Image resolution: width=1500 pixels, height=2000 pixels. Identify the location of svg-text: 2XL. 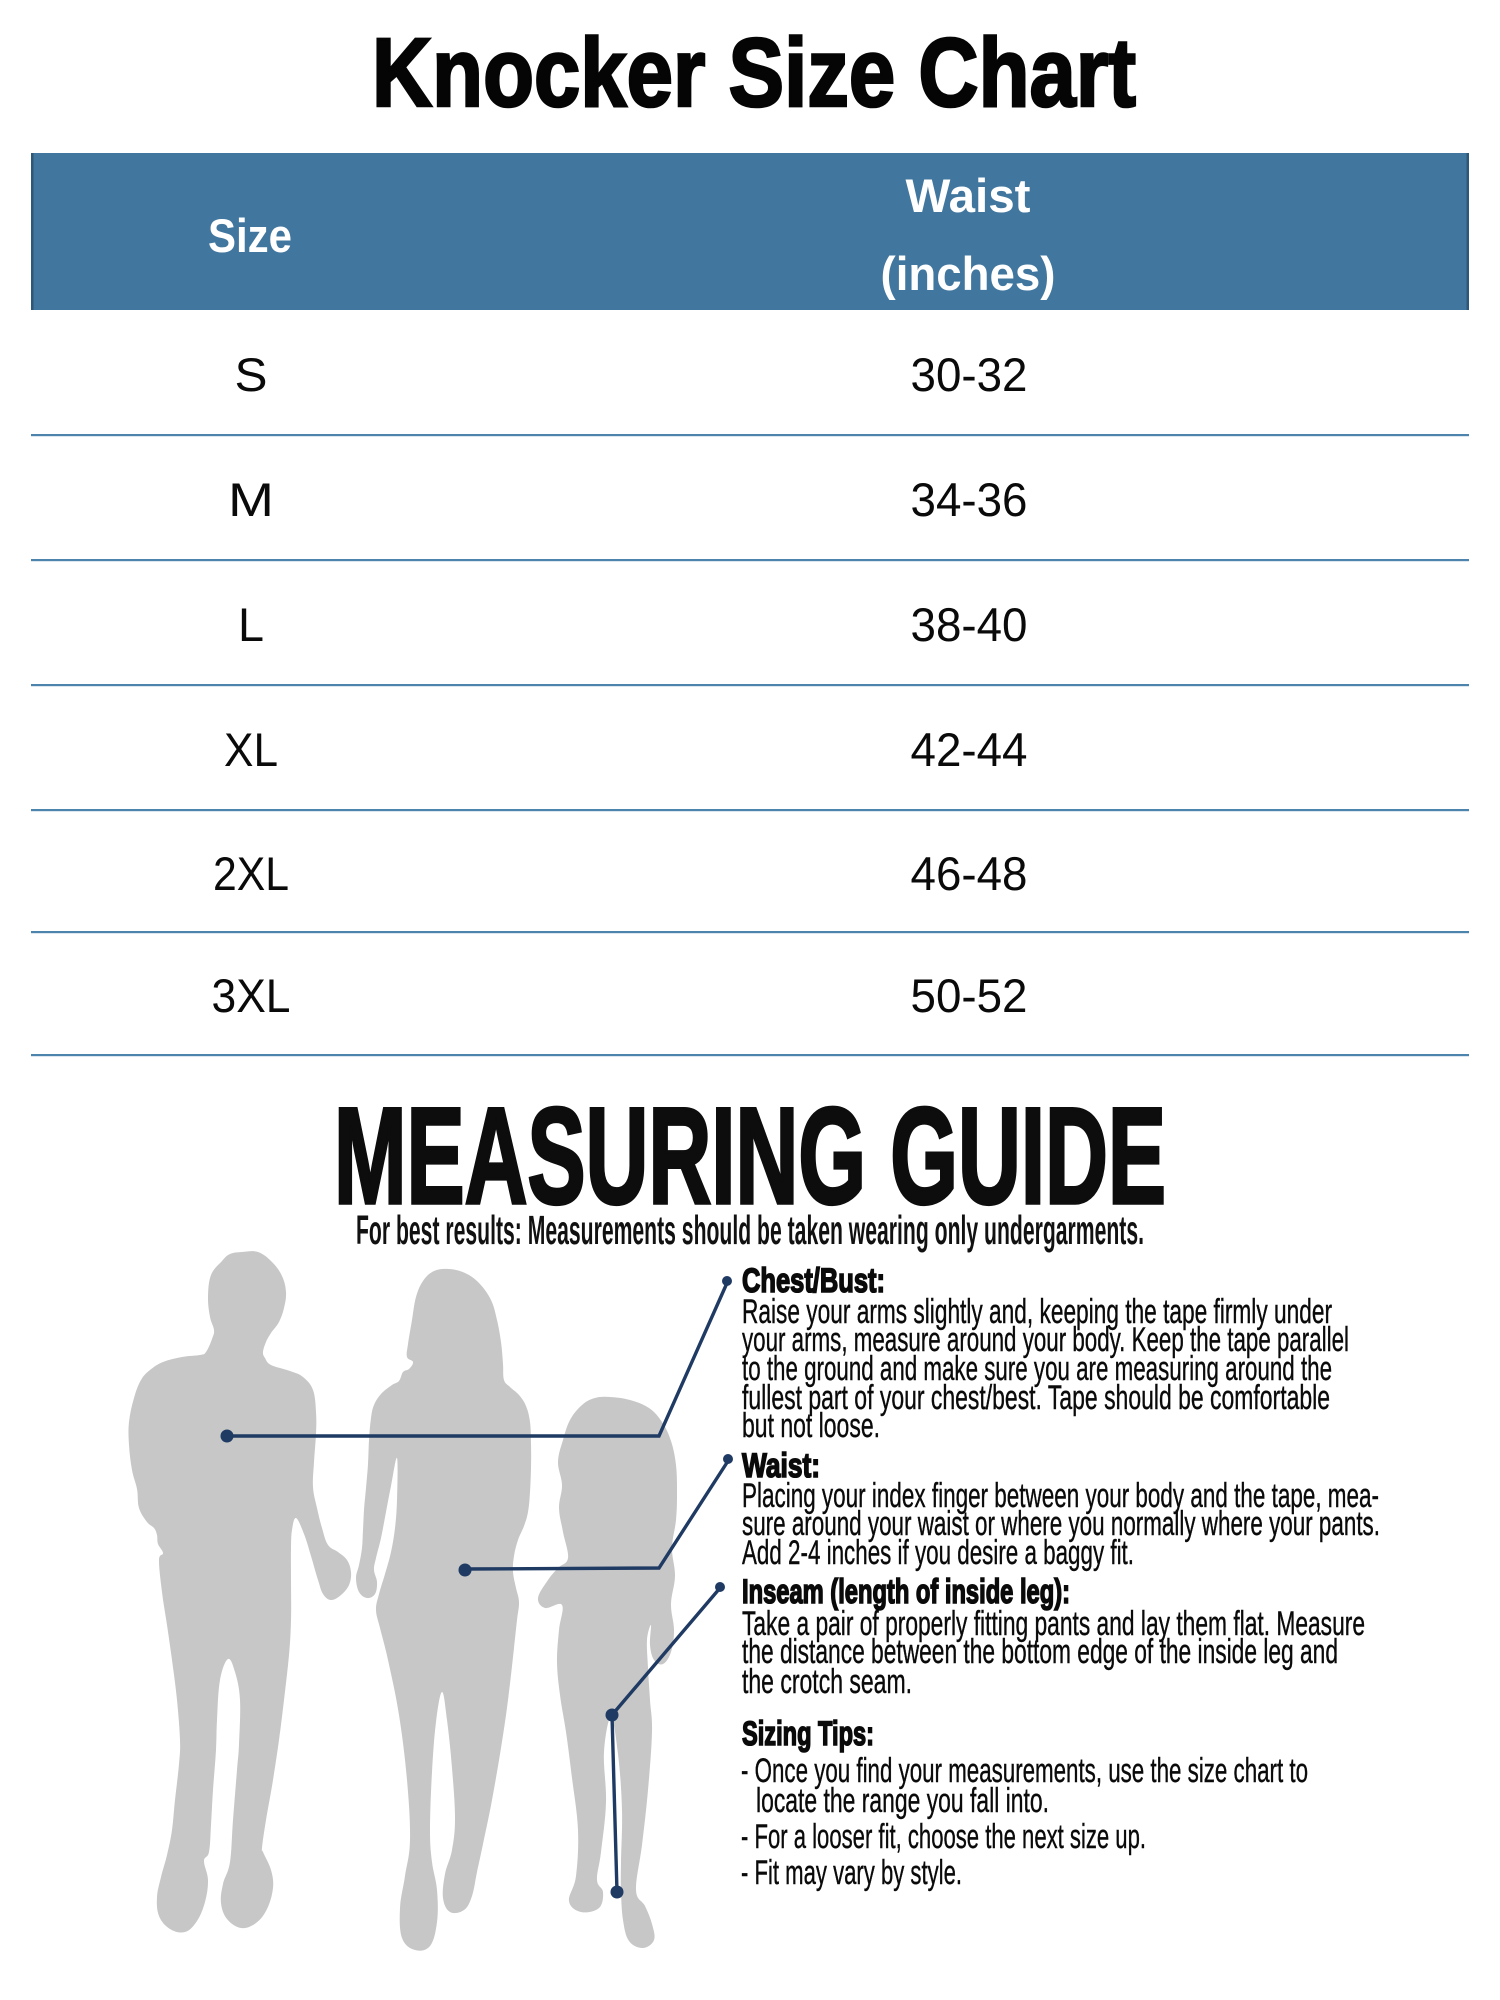
(251, 873).